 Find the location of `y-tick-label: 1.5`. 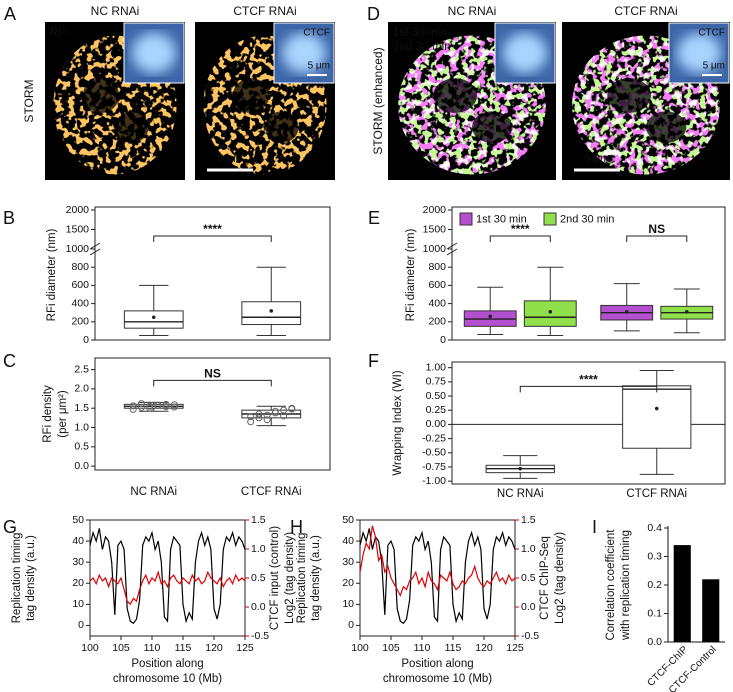

y-tick-label: 1.5 is located at coordinates (81, 408).